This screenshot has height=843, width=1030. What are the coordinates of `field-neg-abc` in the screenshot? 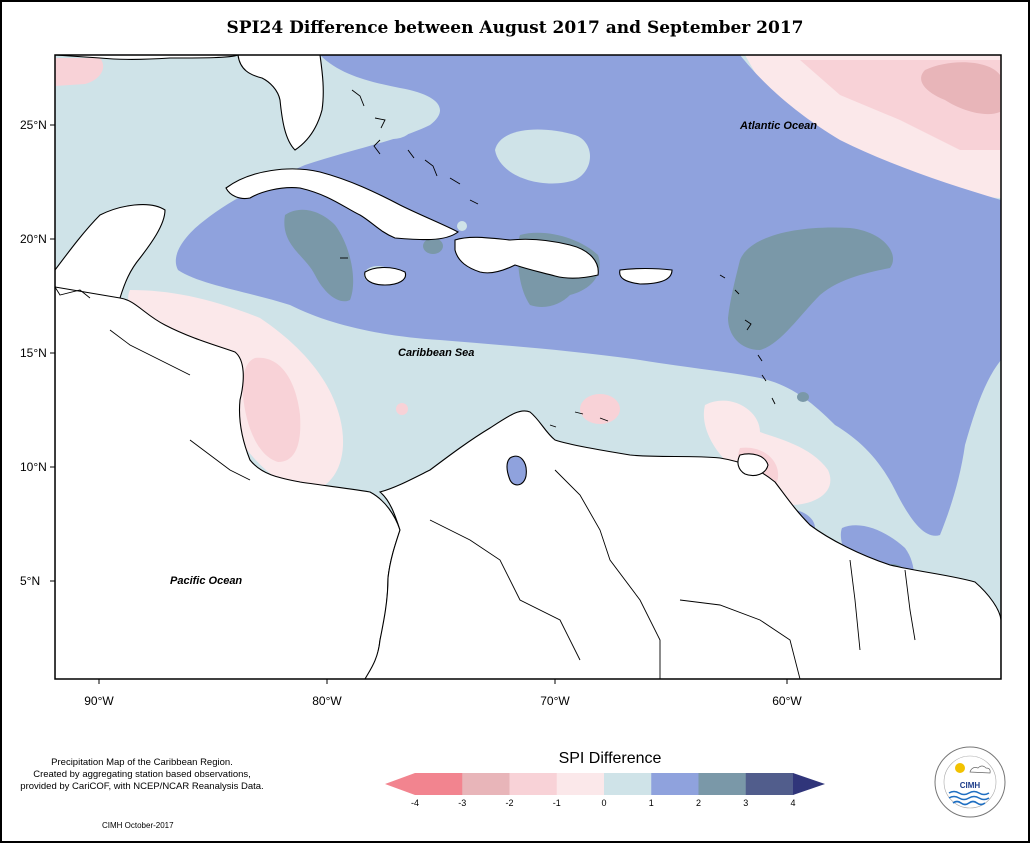 It's located at (600, 409).